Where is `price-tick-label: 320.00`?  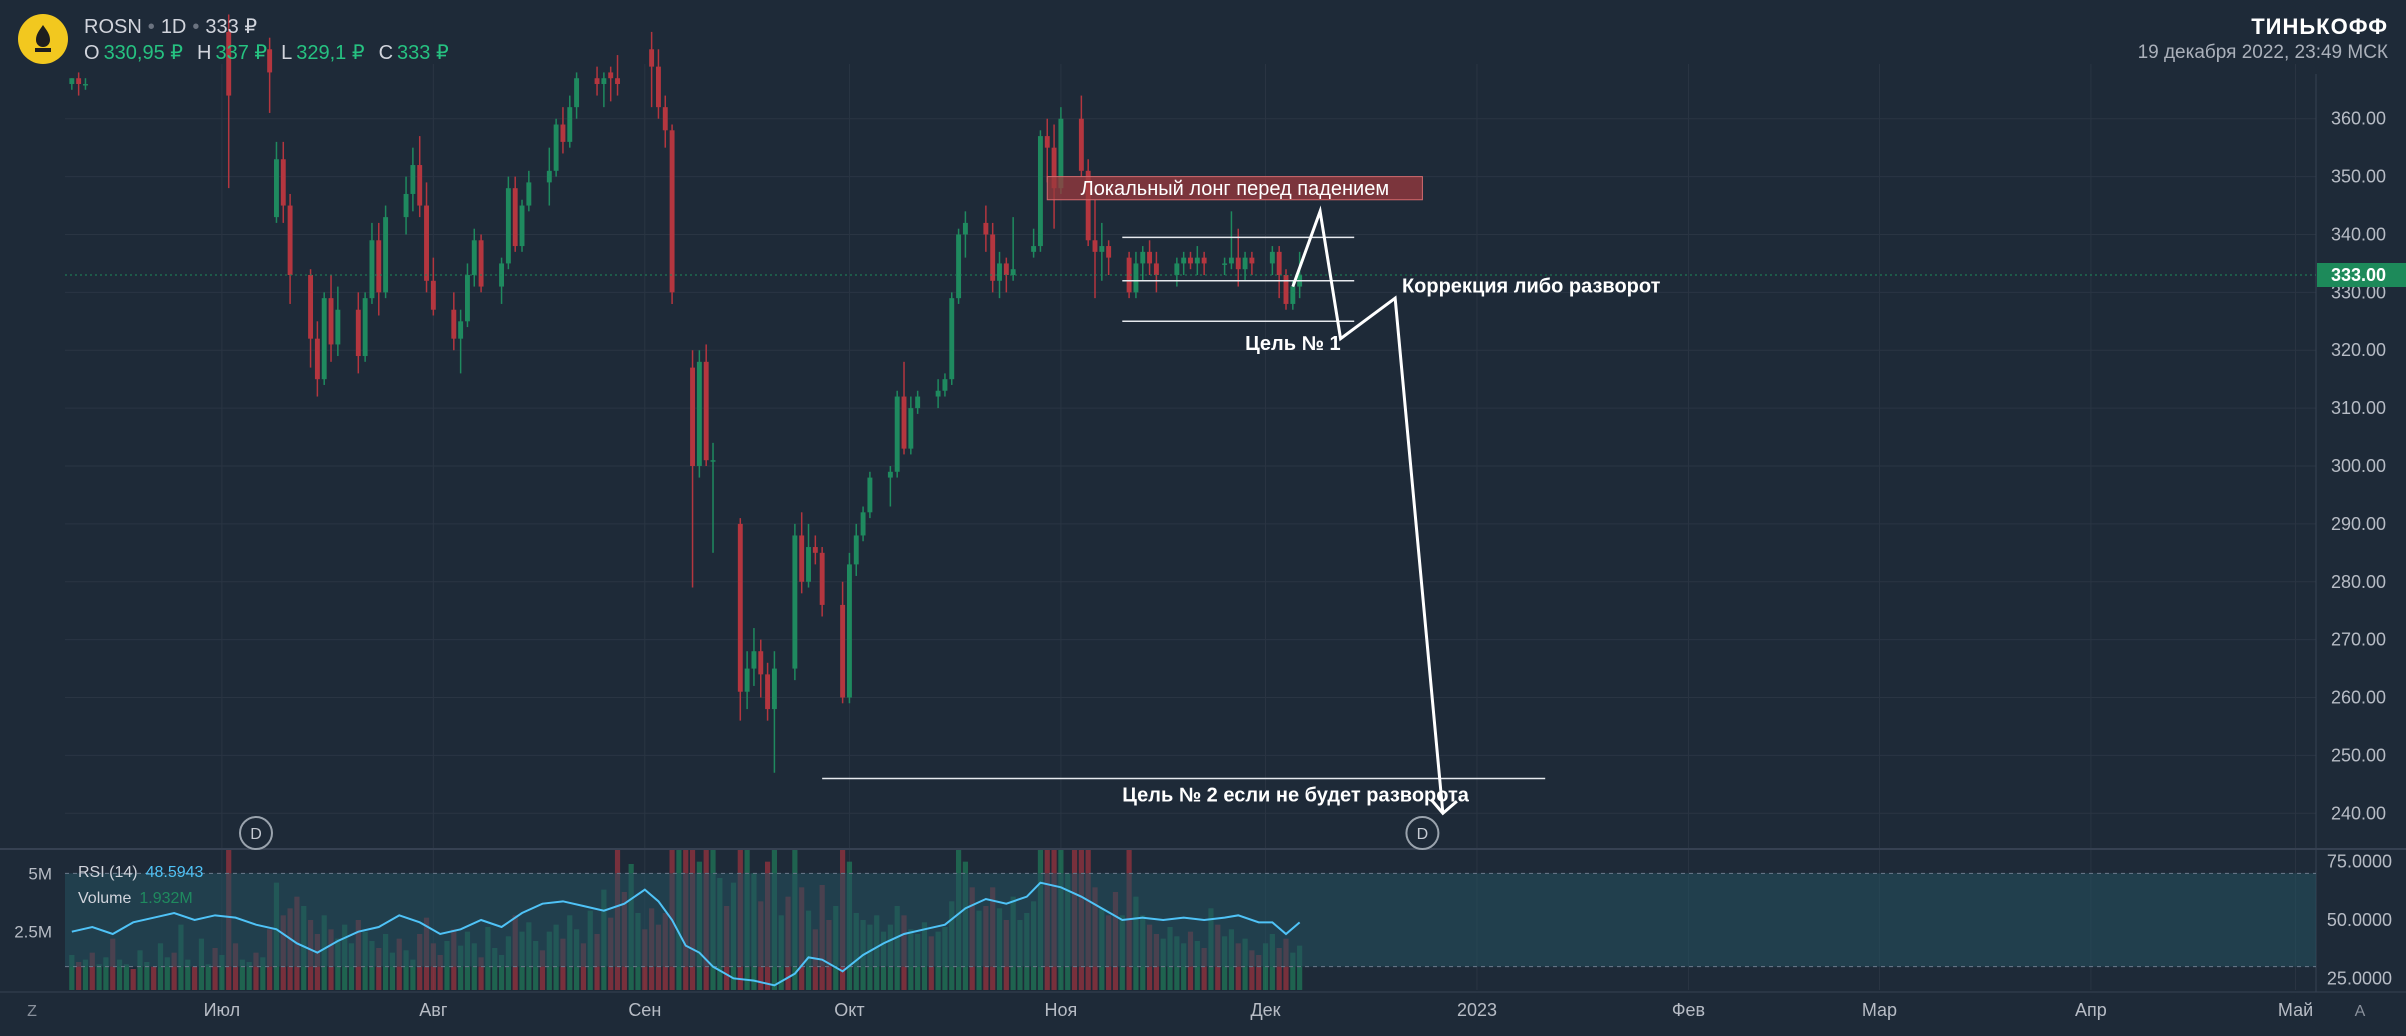
price-tick-label: 320.00 is located at coordinates (2358, 350).